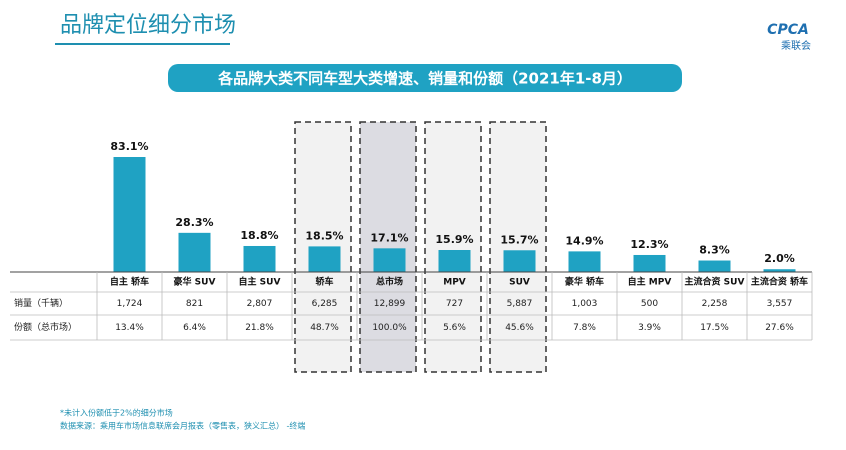 The height and width of the screenshot is (450, 846). What do you see at coordinates (260, 282) in the screenshot?
I see `x-tick-label: 自主 SUV` at bounding box center [260, 282].